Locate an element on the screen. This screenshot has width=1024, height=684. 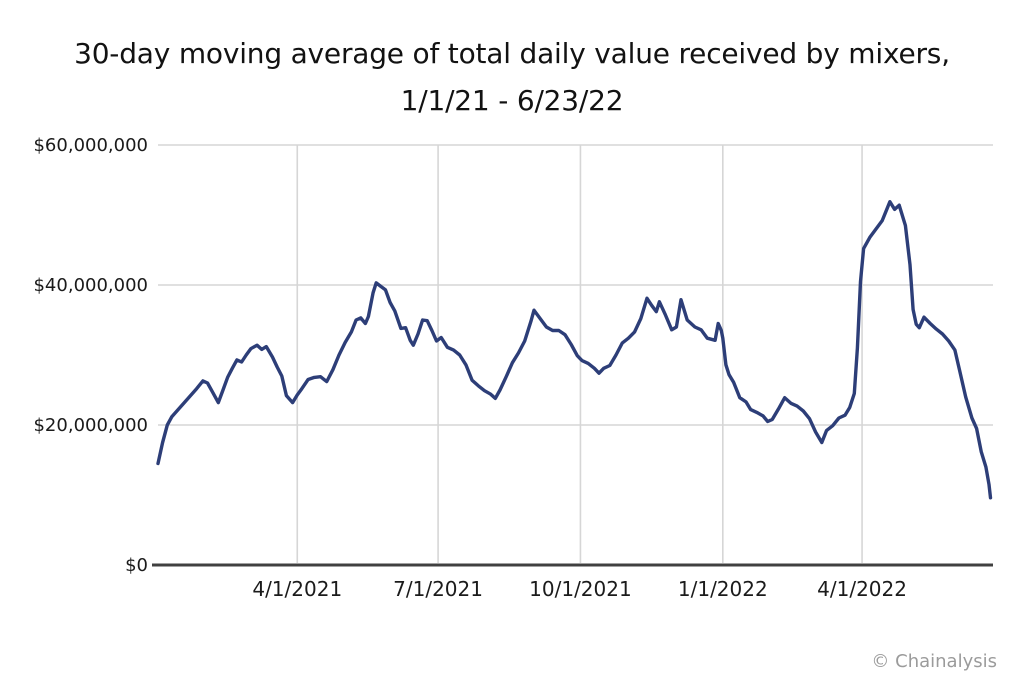
x-tick-label: 4/1/2021 is located at coordinates (297, 589).